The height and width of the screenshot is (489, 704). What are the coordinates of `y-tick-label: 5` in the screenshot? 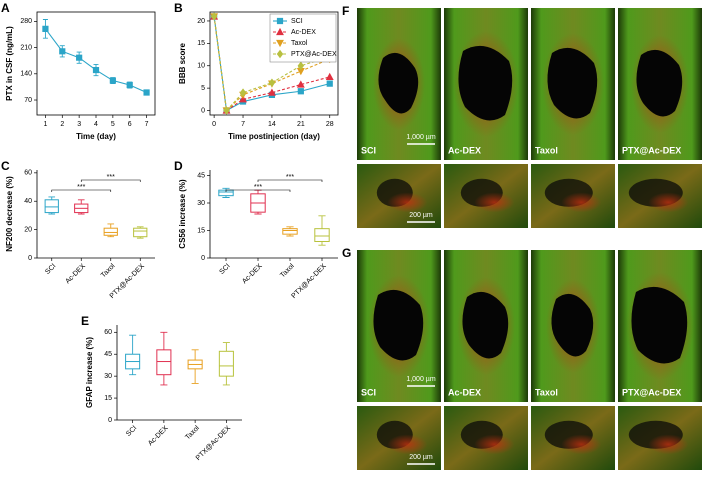 It's located at (203, 88).